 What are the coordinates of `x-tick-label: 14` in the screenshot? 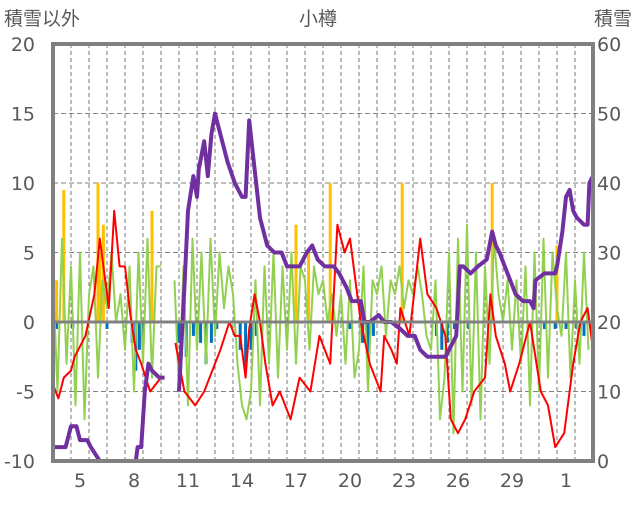 It's located at (242, 481).